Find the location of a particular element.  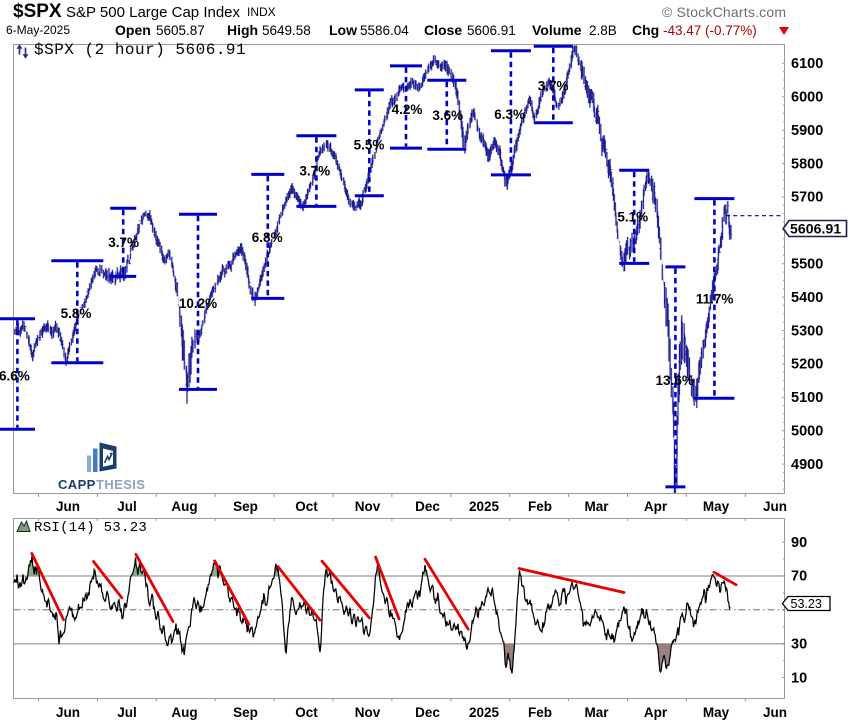

svg-text: 10.2% is located at coordinates (198, 303).